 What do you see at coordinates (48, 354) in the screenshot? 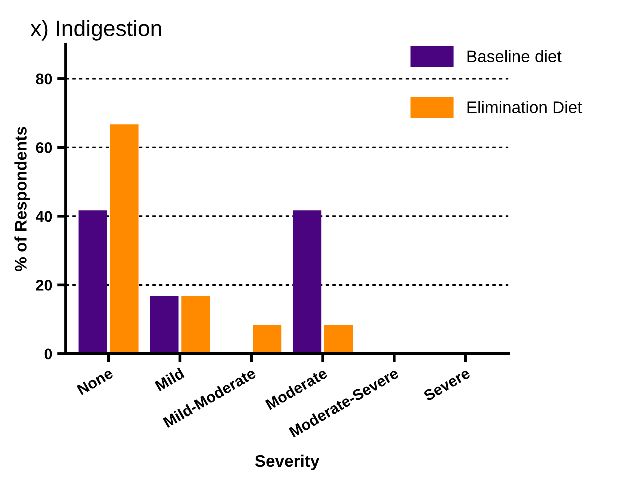
I see `y-tick-label: 0` at bounding box center [48, 354].